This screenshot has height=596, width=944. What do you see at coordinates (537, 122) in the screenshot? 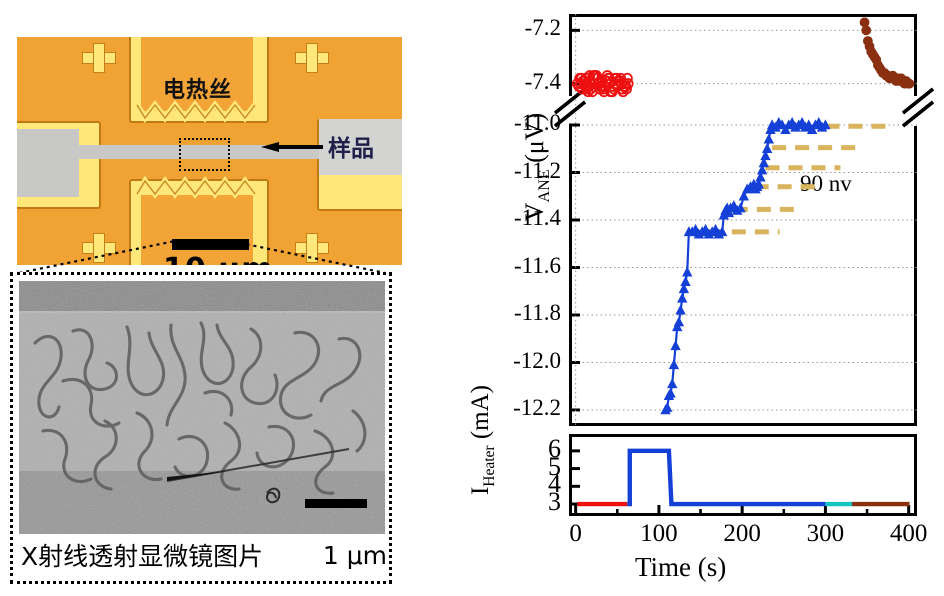
I see `y-tick-label: -11.0` at bounding box center [537, 122].